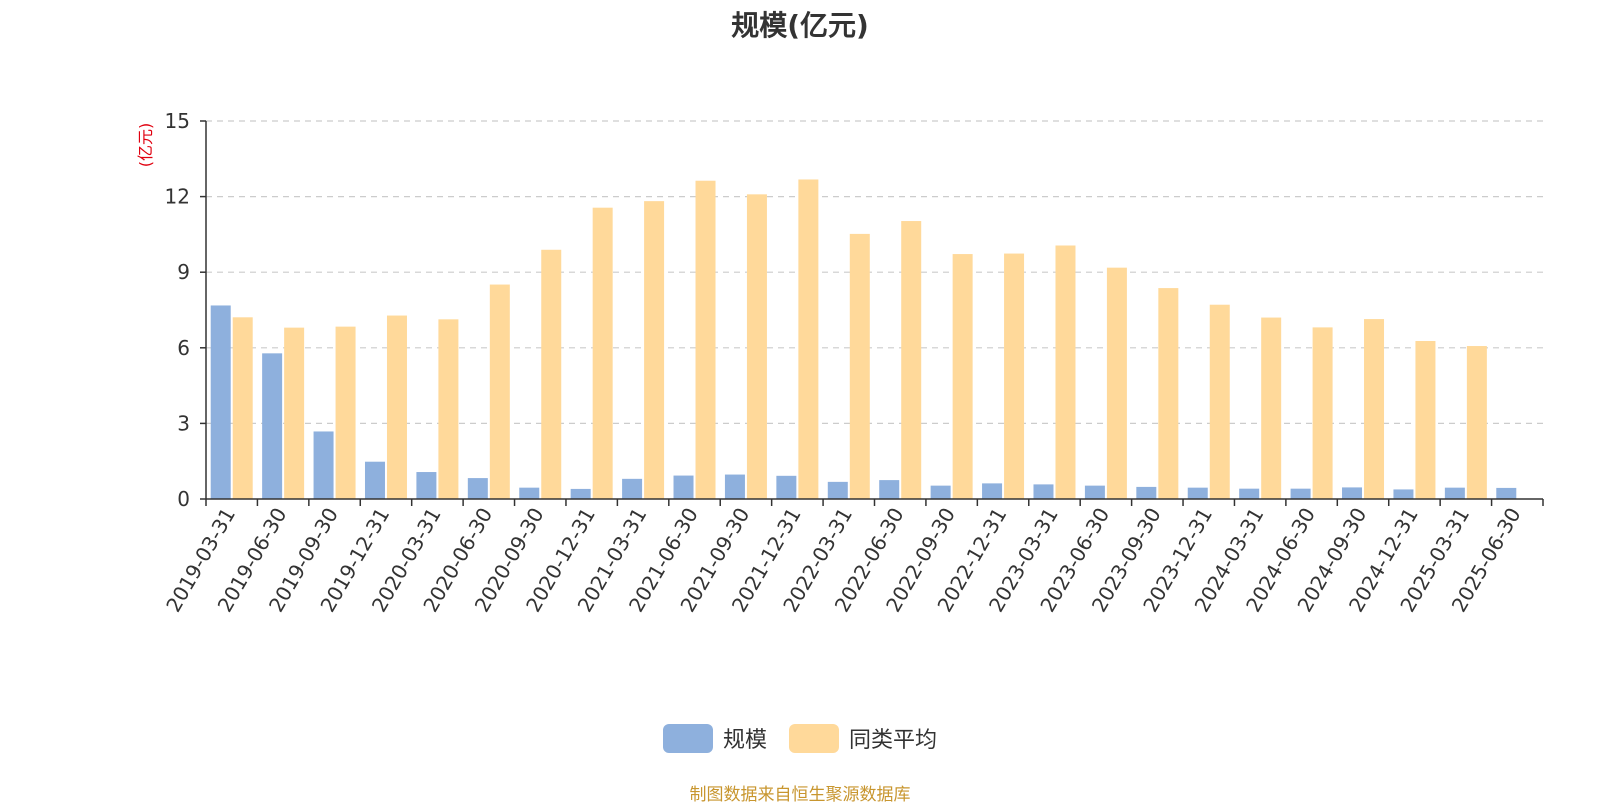  What do you see at coordinates (800, 795) in the screenshot?
I see `source-note: 制图数据来自恒生聚源数据库` at bounding box center [800, 795].